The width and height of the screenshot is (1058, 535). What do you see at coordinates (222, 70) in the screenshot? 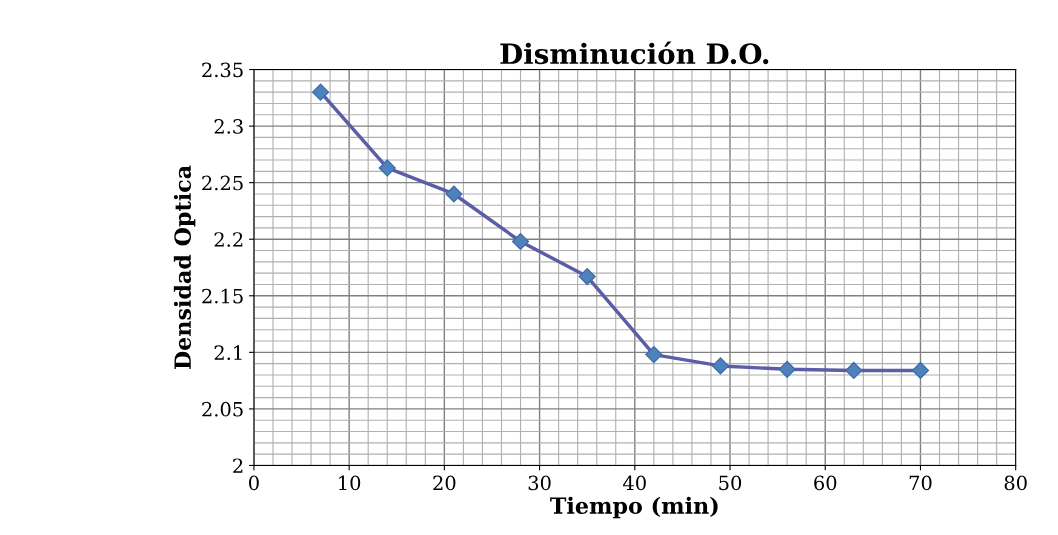
I see `y-tick-label: 2.35` at bounding box center [222, 70].